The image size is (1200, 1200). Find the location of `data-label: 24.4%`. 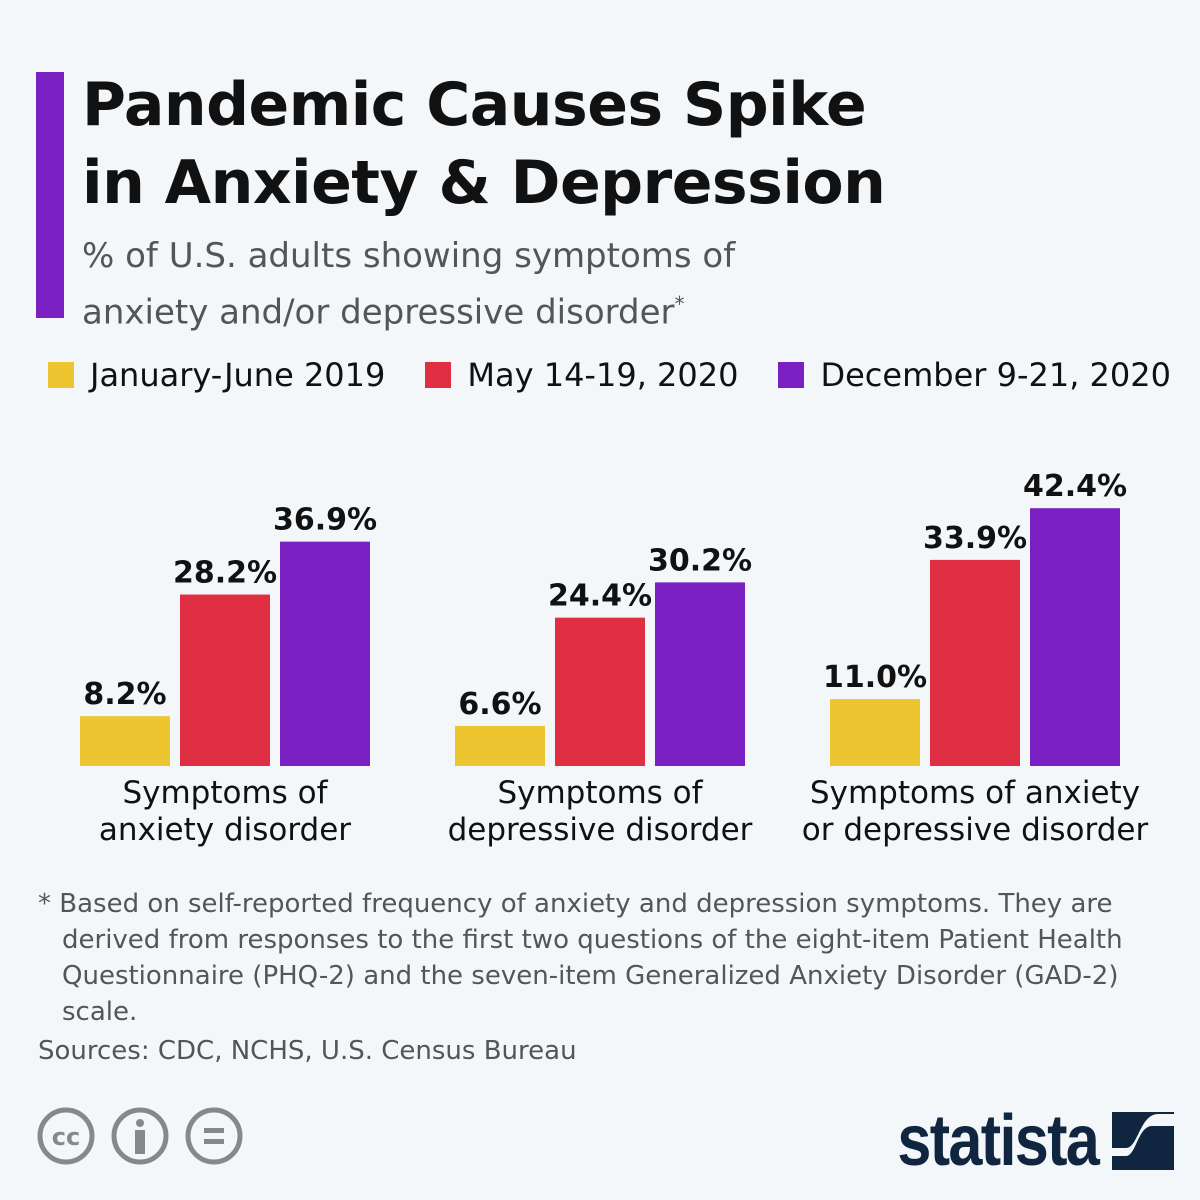

data-label: 24.4% is located at coordinates (600, 596).